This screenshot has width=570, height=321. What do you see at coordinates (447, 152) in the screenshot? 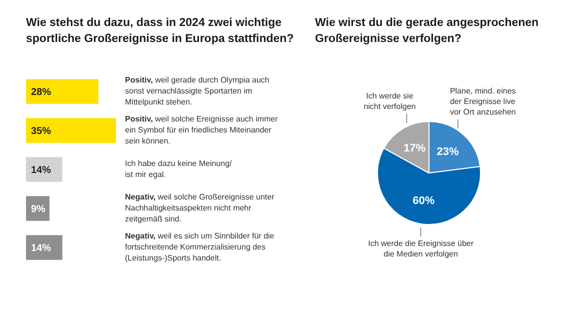
I see `data-label: 23%` at bounding box center [447, 152].